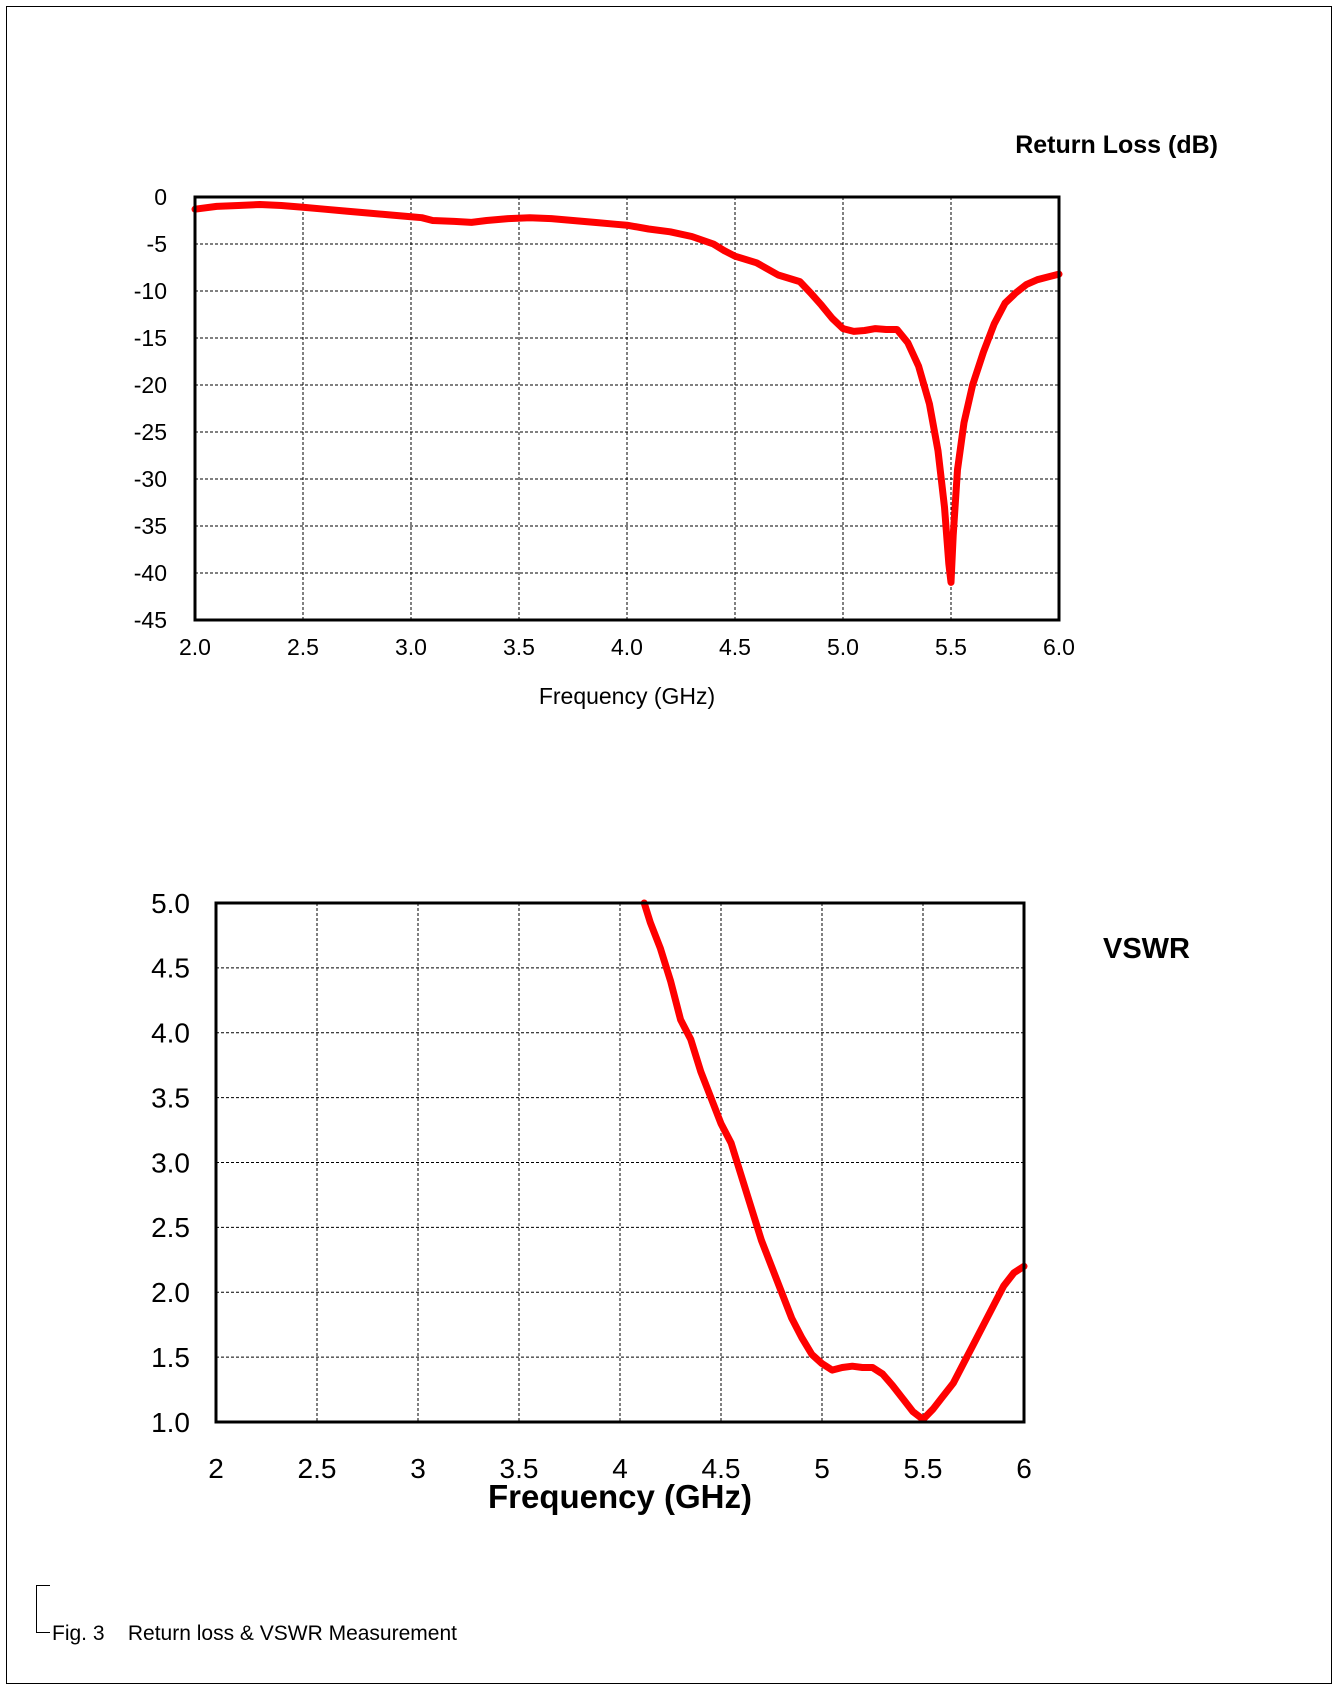  What do you see at coordinates (627, 647) in the screenshot?
I see `x-tick-label: 4.0` at bounding box center [627, 647].